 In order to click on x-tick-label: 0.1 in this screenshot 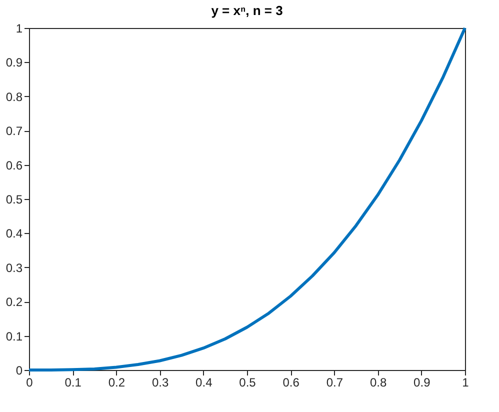, I will do `click(73, 383)`.